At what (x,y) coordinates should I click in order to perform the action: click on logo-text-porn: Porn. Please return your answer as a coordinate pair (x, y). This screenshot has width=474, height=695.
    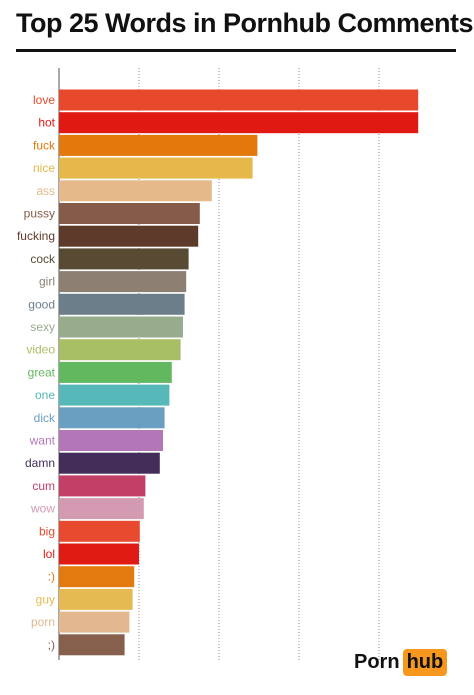
    Looking at the image, I should click on (377, 661).